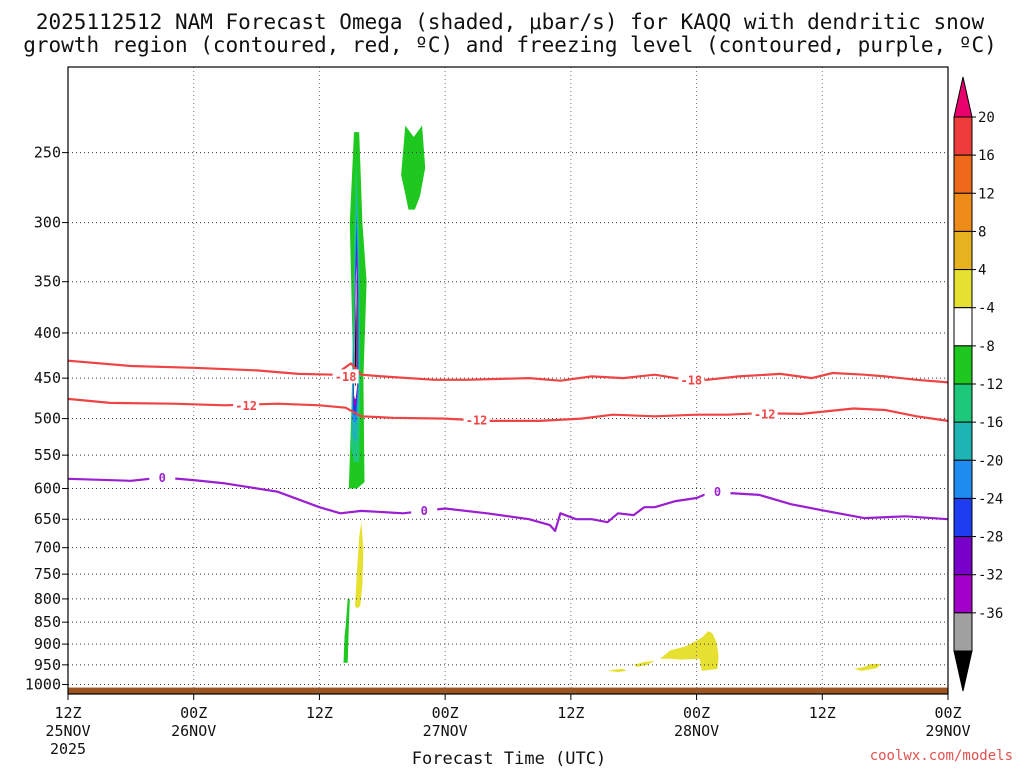 This screenshot has height=768, width=1024. I want to click on x-axis-label: Forecast Time (UTC), so click(509, 758).